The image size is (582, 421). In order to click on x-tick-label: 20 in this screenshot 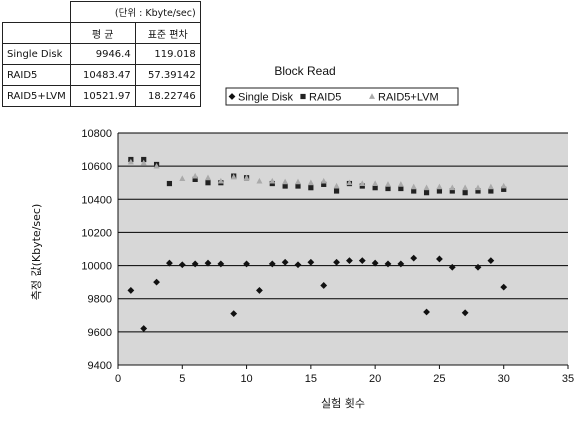, I will do `click(375, 379)`.